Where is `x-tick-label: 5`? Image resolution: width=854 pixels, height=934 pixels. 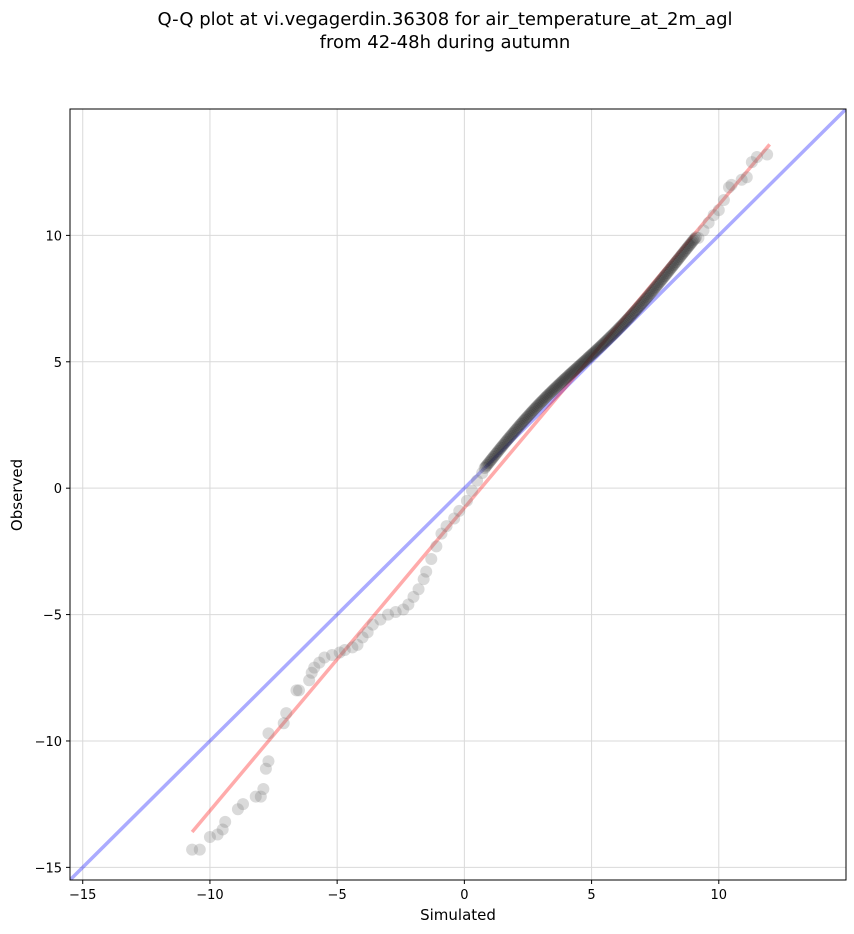
x-tick-label: 5 is located at coordinates (591, 895).